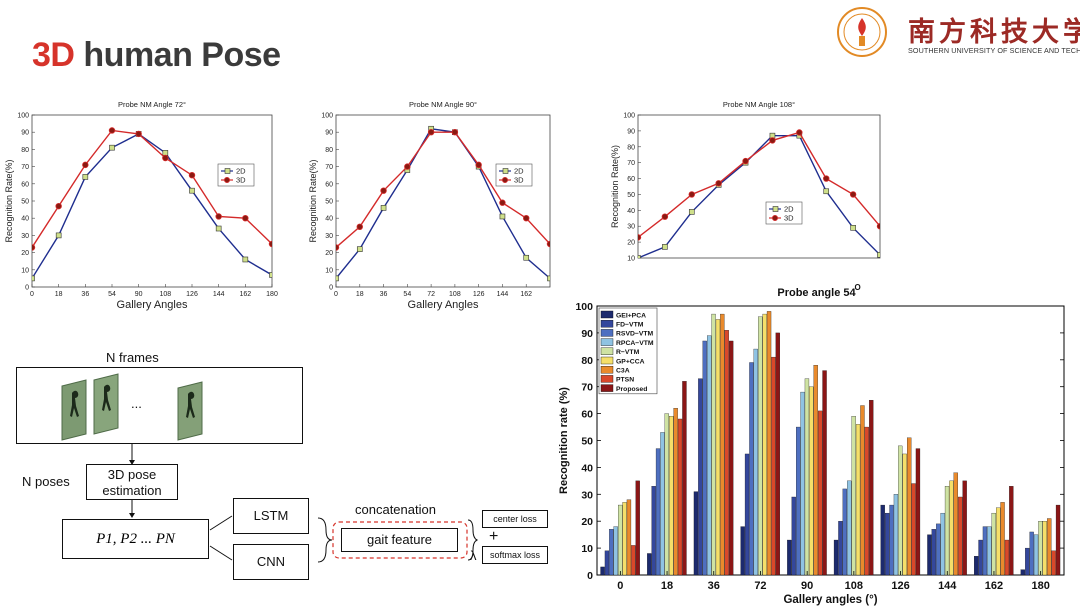  Describe the element at coordinates (587, 388) in the screenshot. I see `y-tick-label: 70` at that location.